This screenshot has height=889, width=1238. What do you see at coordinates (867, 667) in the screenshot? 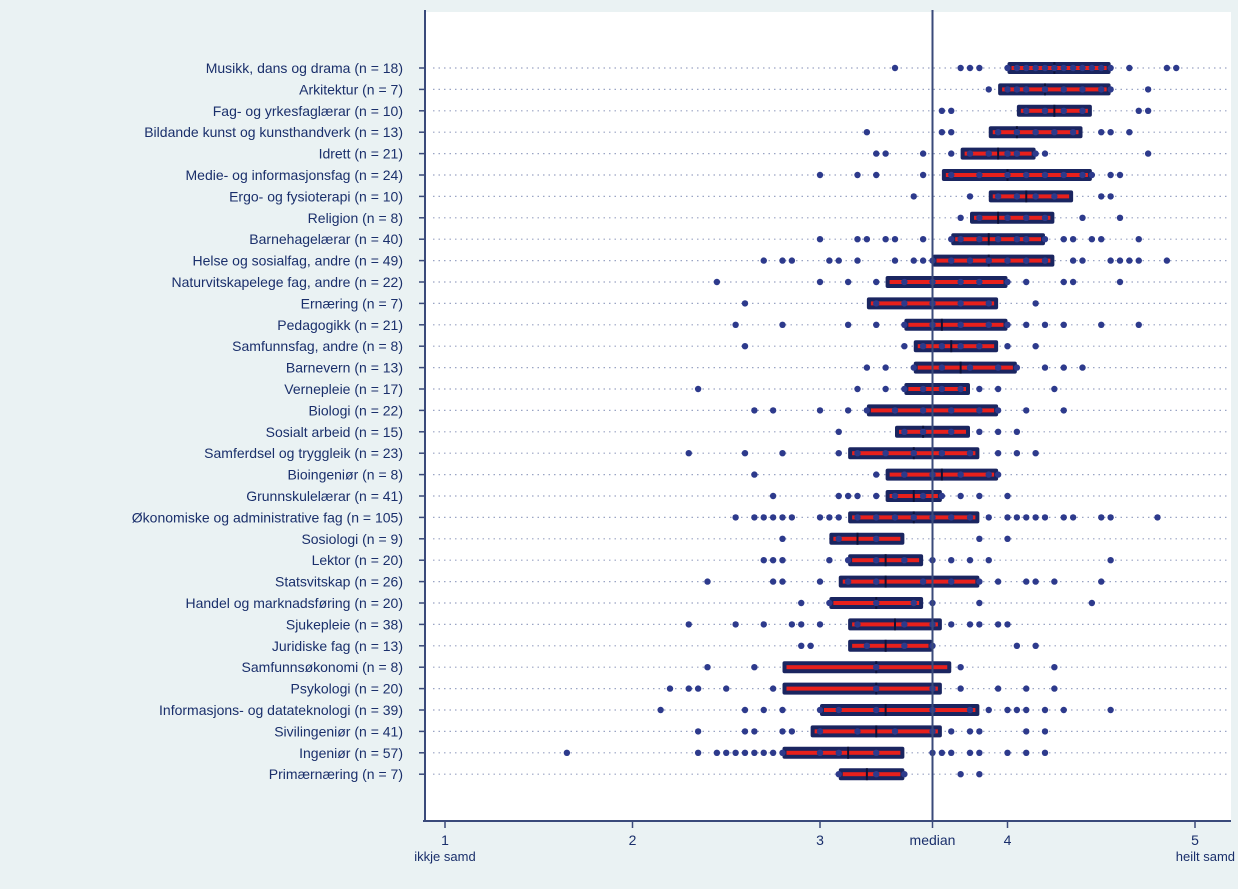
I see `box-inner-band` at bounding box center [867, 667].